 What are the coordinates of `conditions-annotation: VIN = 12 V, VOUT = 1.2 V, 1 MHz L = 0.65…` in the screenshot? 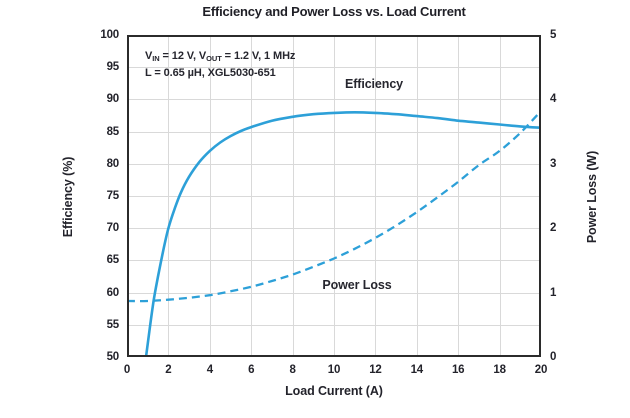 It's located at (220, 65).